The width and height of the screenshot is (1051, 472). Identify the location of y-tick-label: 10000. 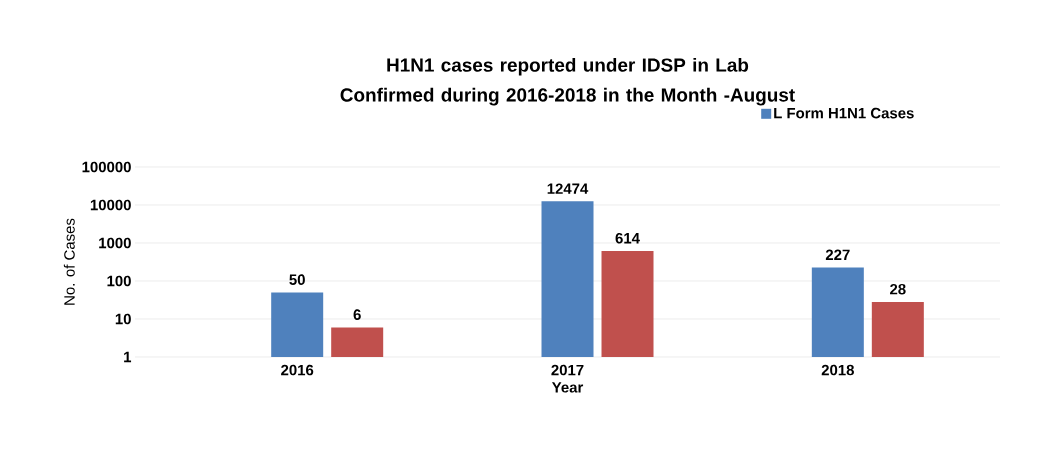
(110, 205).